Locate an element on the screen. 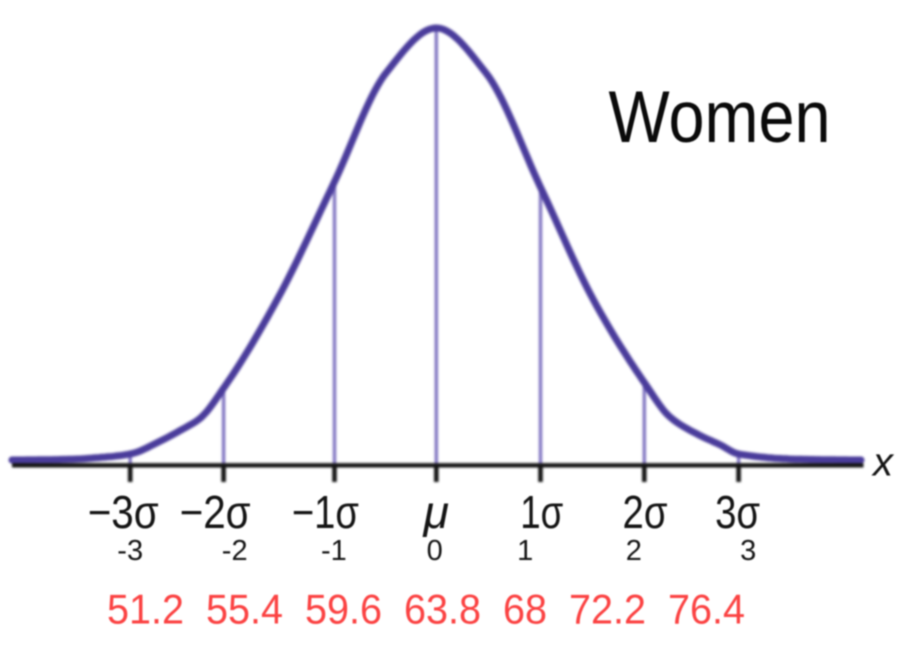  svg-text: -2 is located at coordinates (235, 551).